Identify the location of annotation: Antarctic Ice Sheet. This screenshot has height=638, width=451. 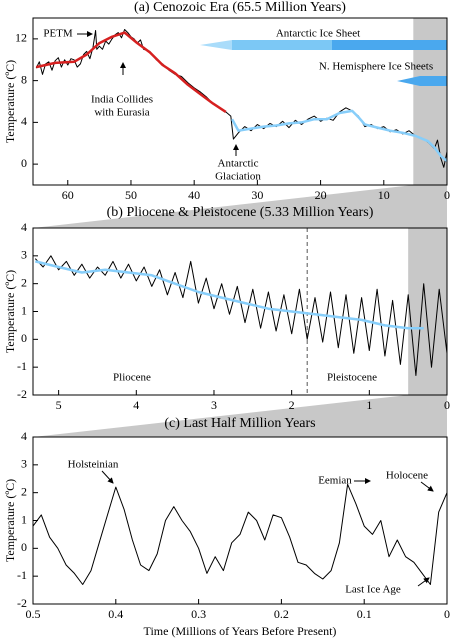
(318, 34).